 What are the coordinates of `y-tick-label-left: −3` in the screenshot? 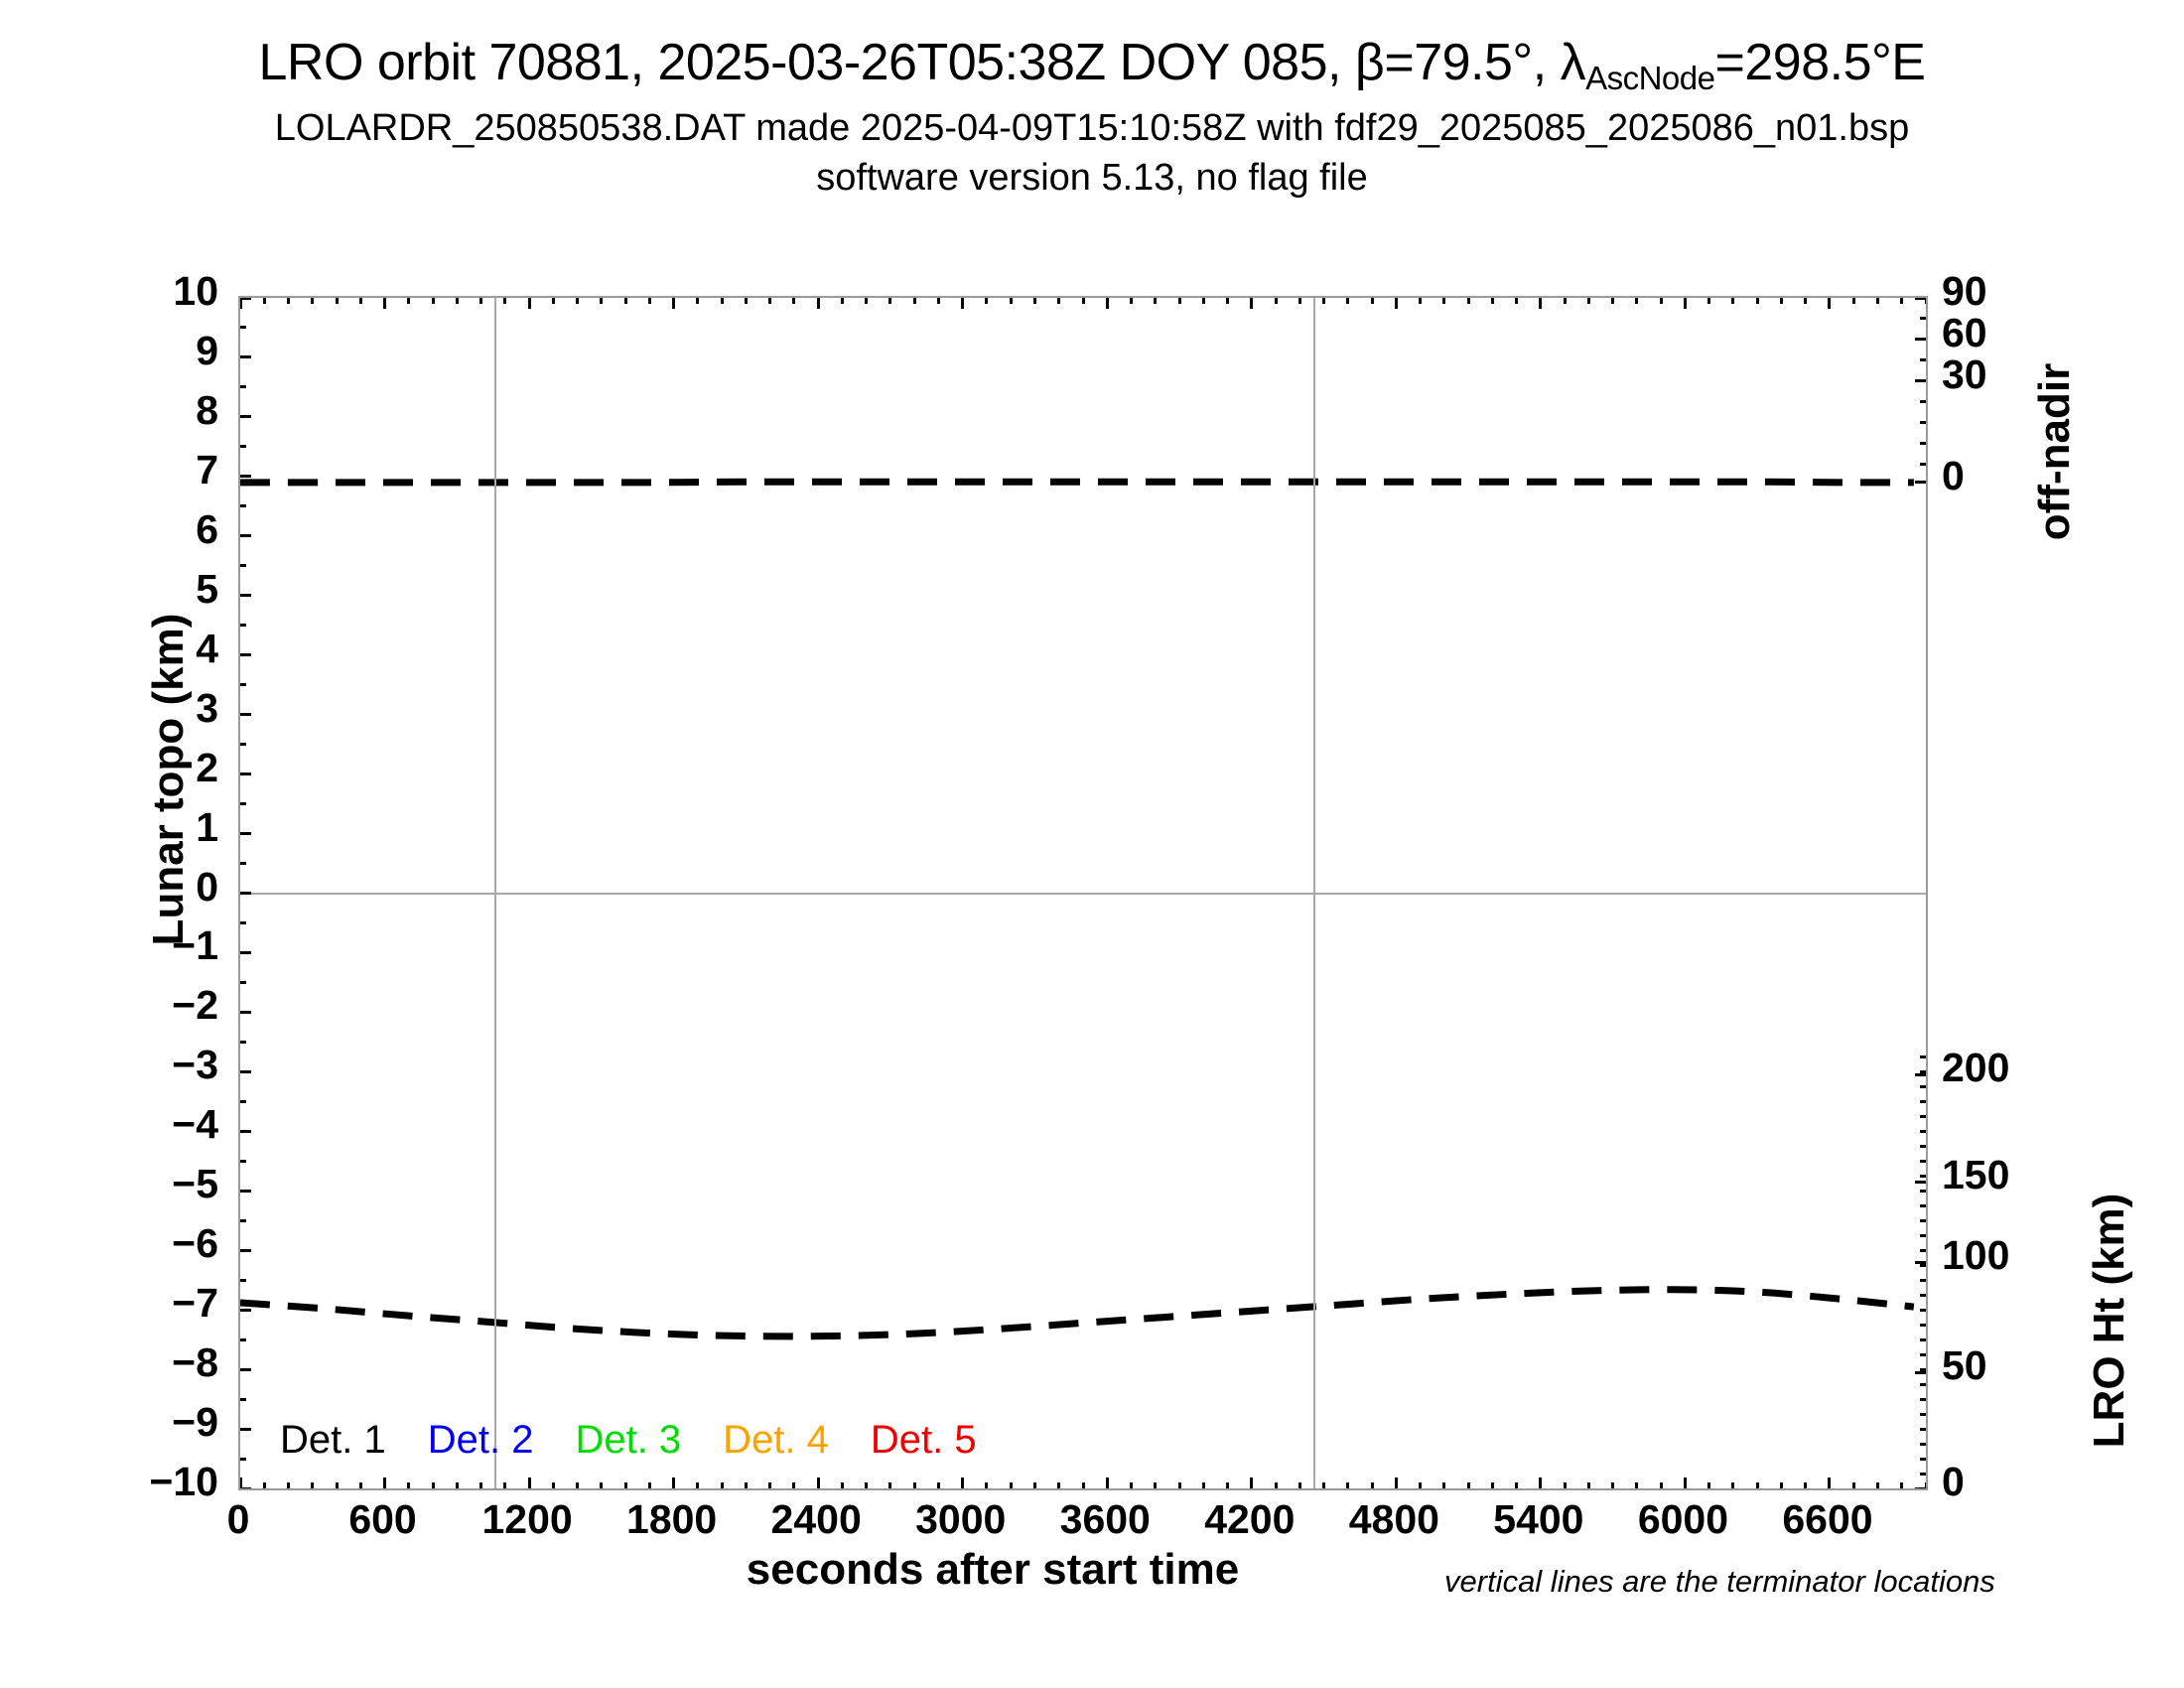 It's located at (195, 1065).